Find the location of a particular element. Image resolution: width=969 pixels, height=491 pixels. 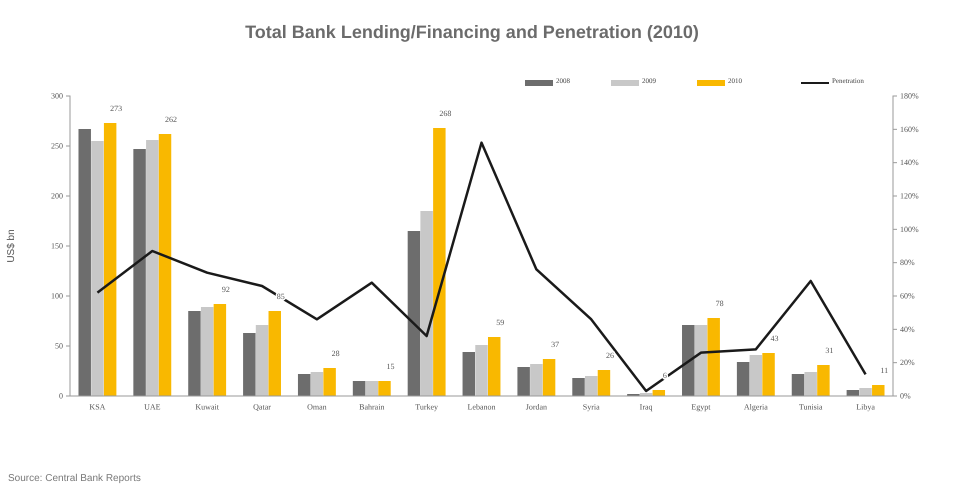

y2-tick-label: 180% is located at coordinates (909, 96).